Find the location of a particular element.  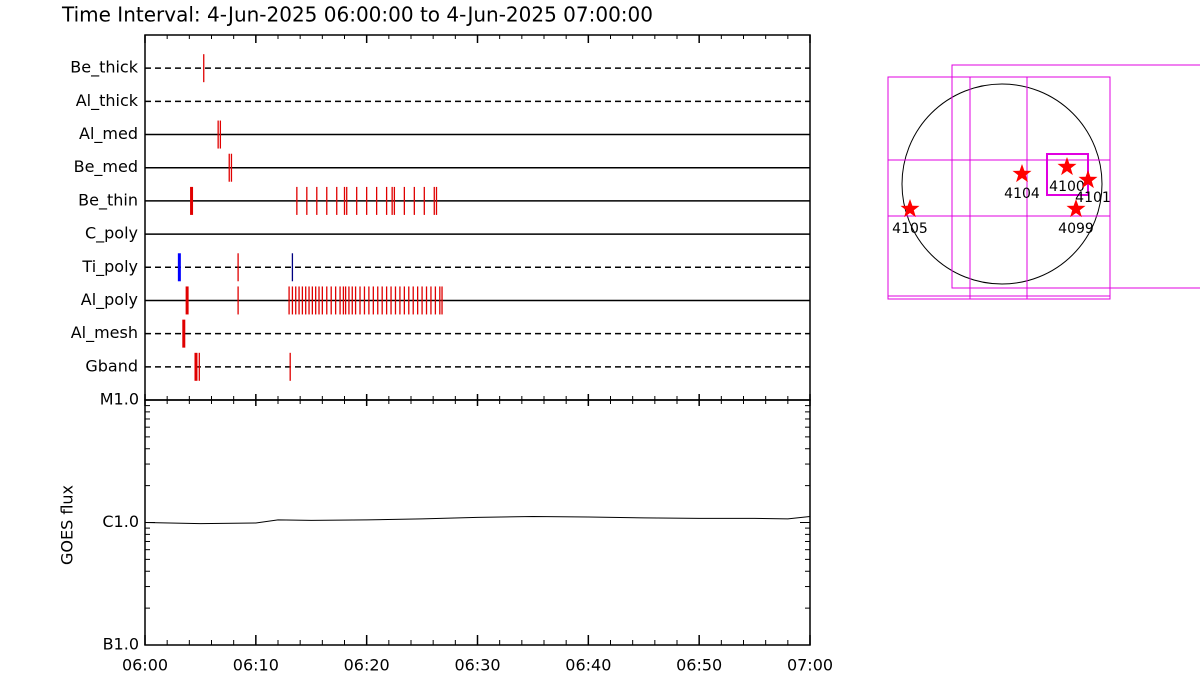

filter-label: Al_thick is located at coordinates (107, 101).